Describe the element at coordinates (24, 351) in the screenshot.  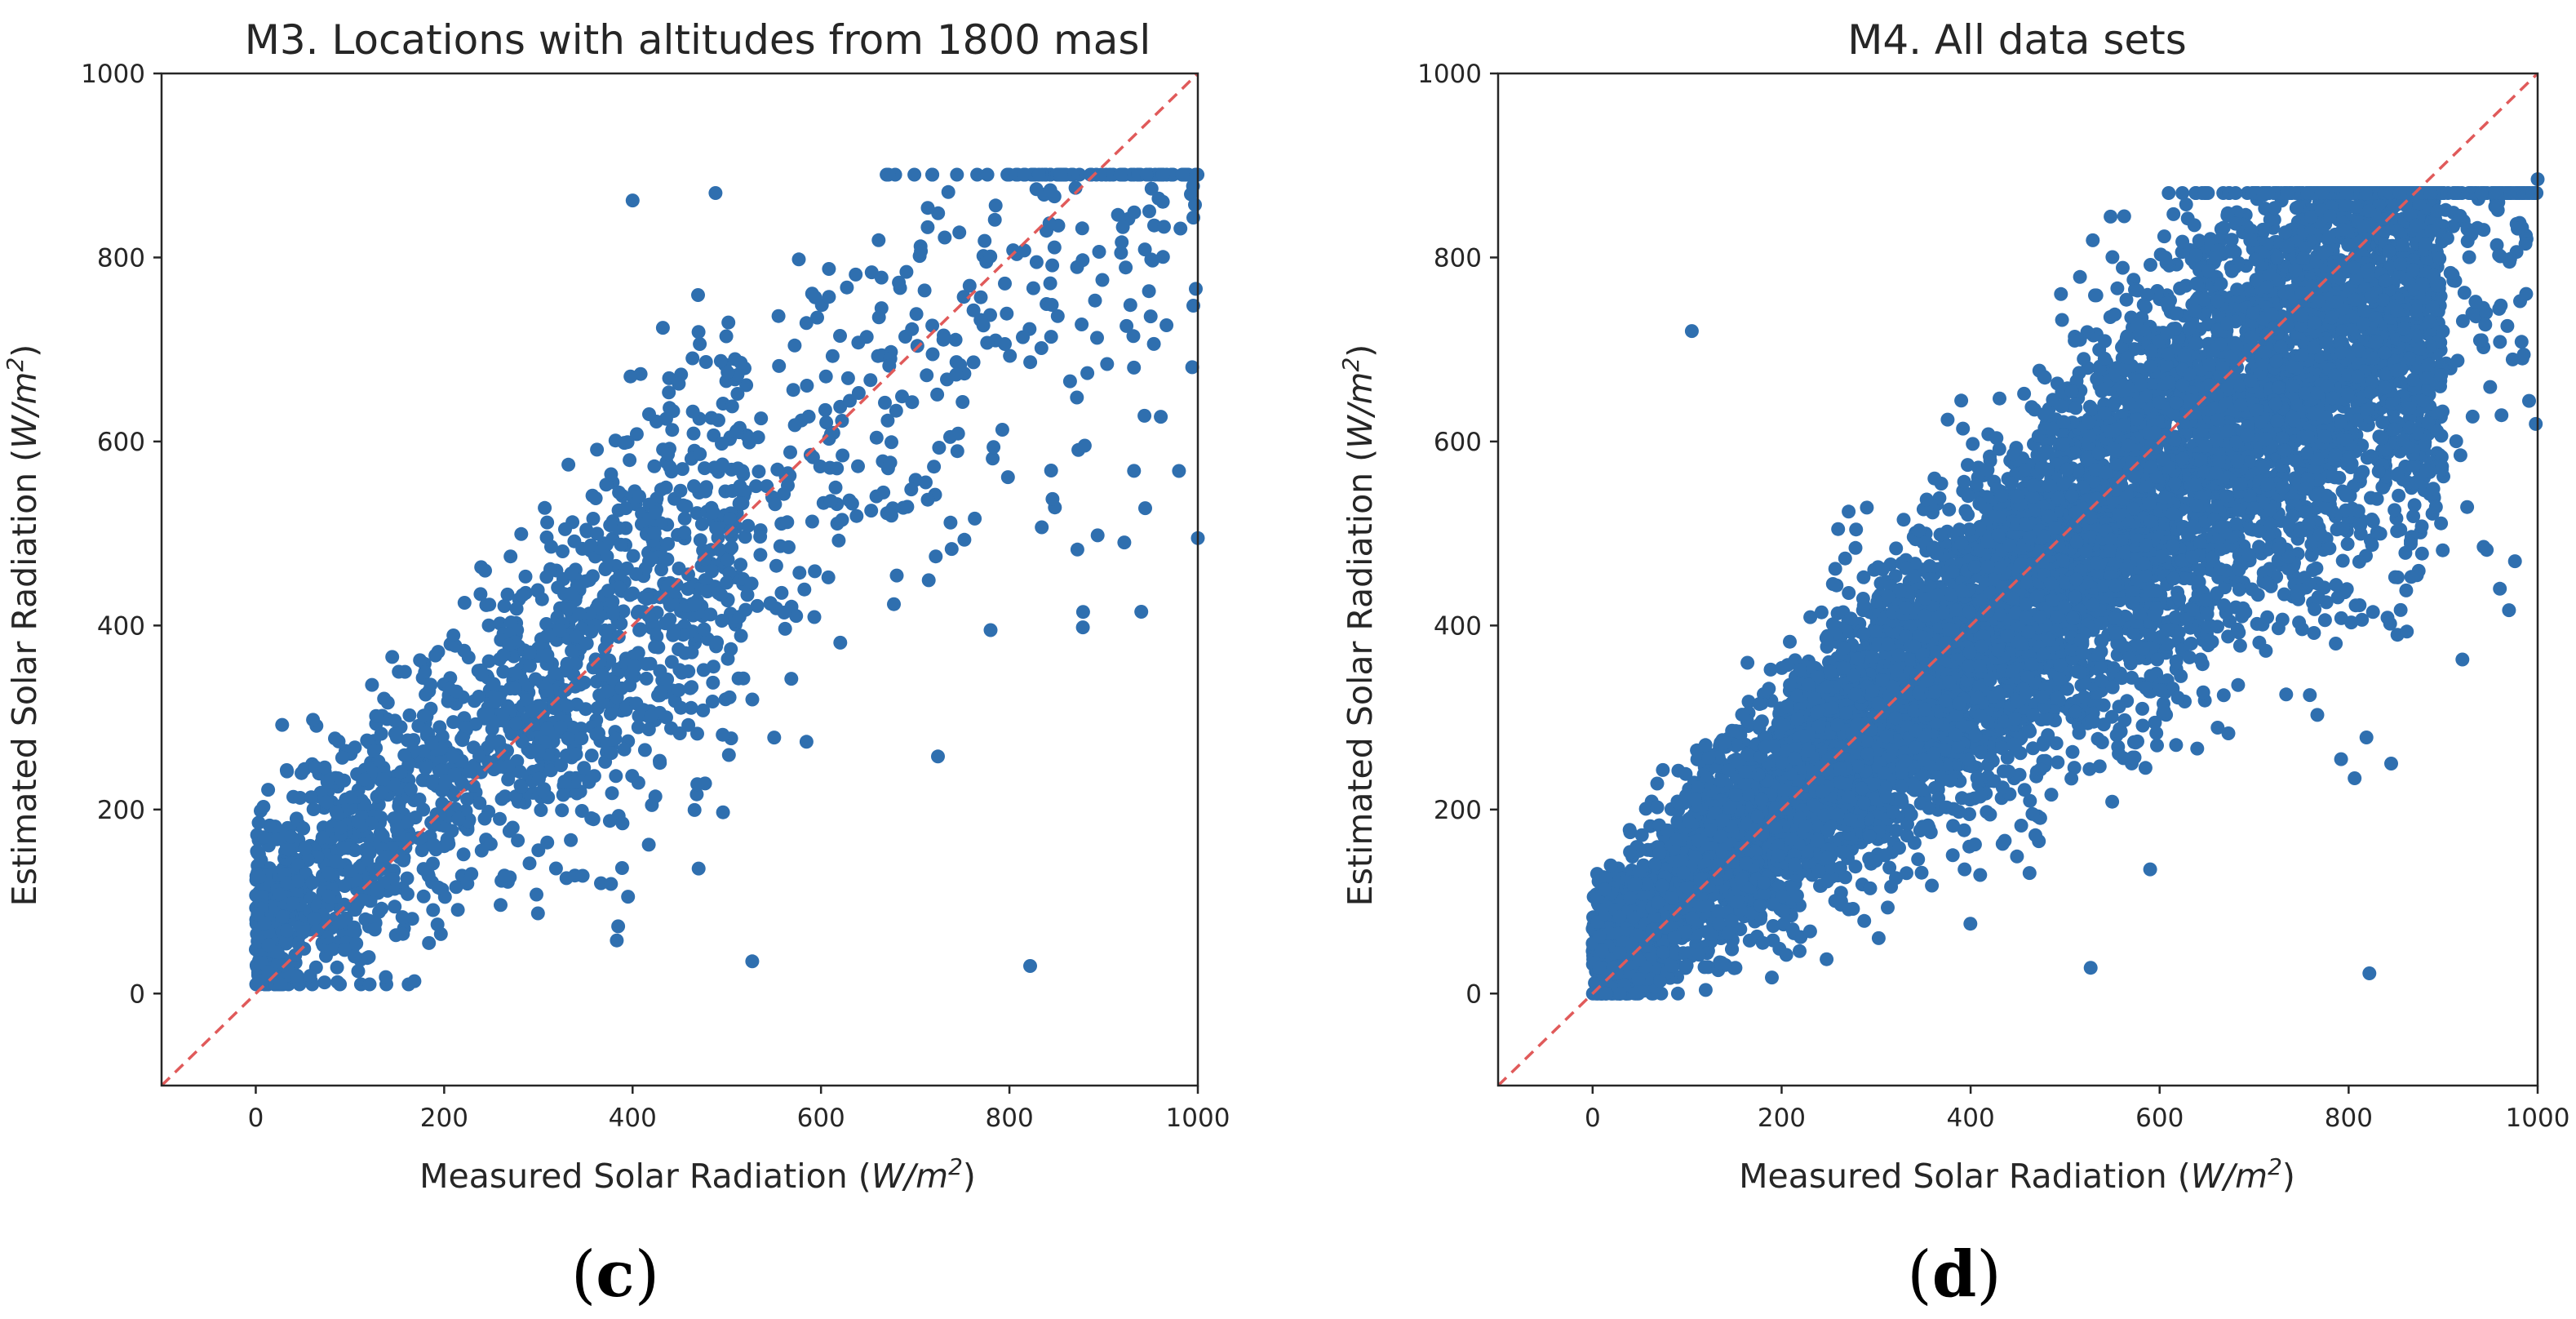
I see `panel-c-y-axis-unit-close: )` at that location.